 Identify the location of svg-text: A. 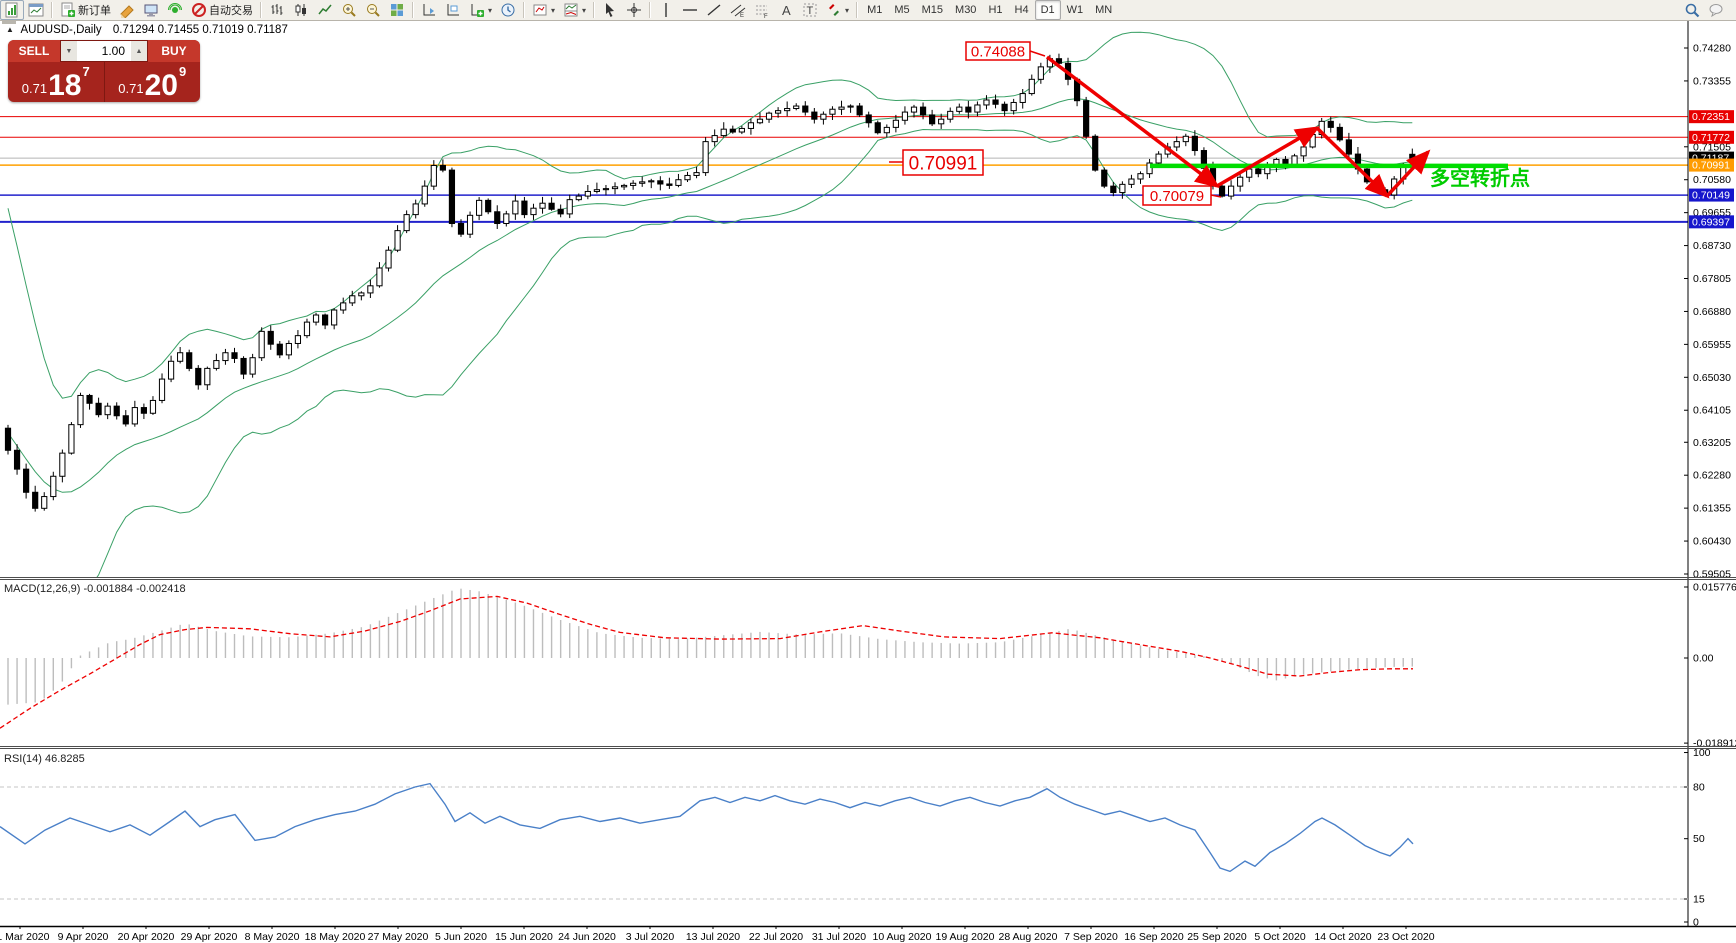
(786, 10).